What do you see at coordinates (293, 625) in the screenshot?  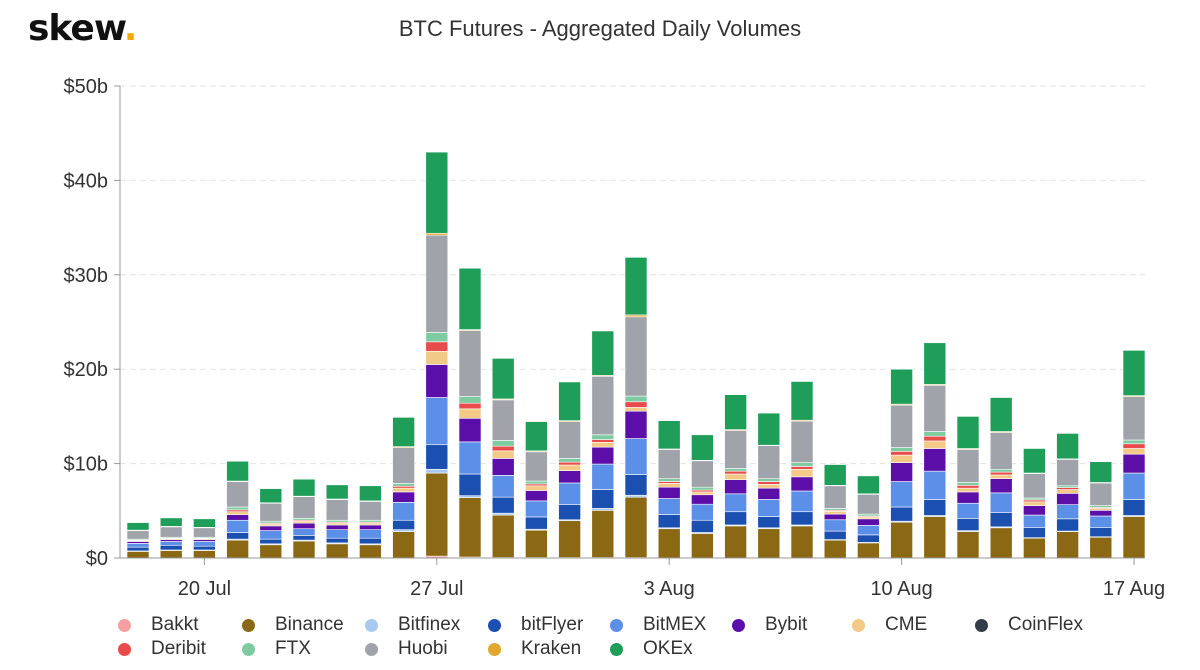 I see `legend-item: Binance` at bounding box center [293, 625].